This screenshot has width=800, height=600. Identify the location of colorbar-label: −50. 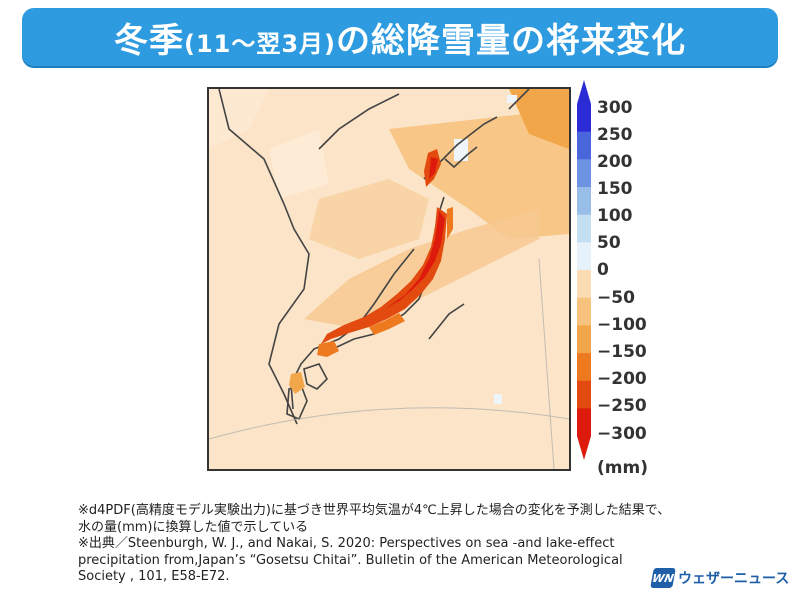
(616, 298).